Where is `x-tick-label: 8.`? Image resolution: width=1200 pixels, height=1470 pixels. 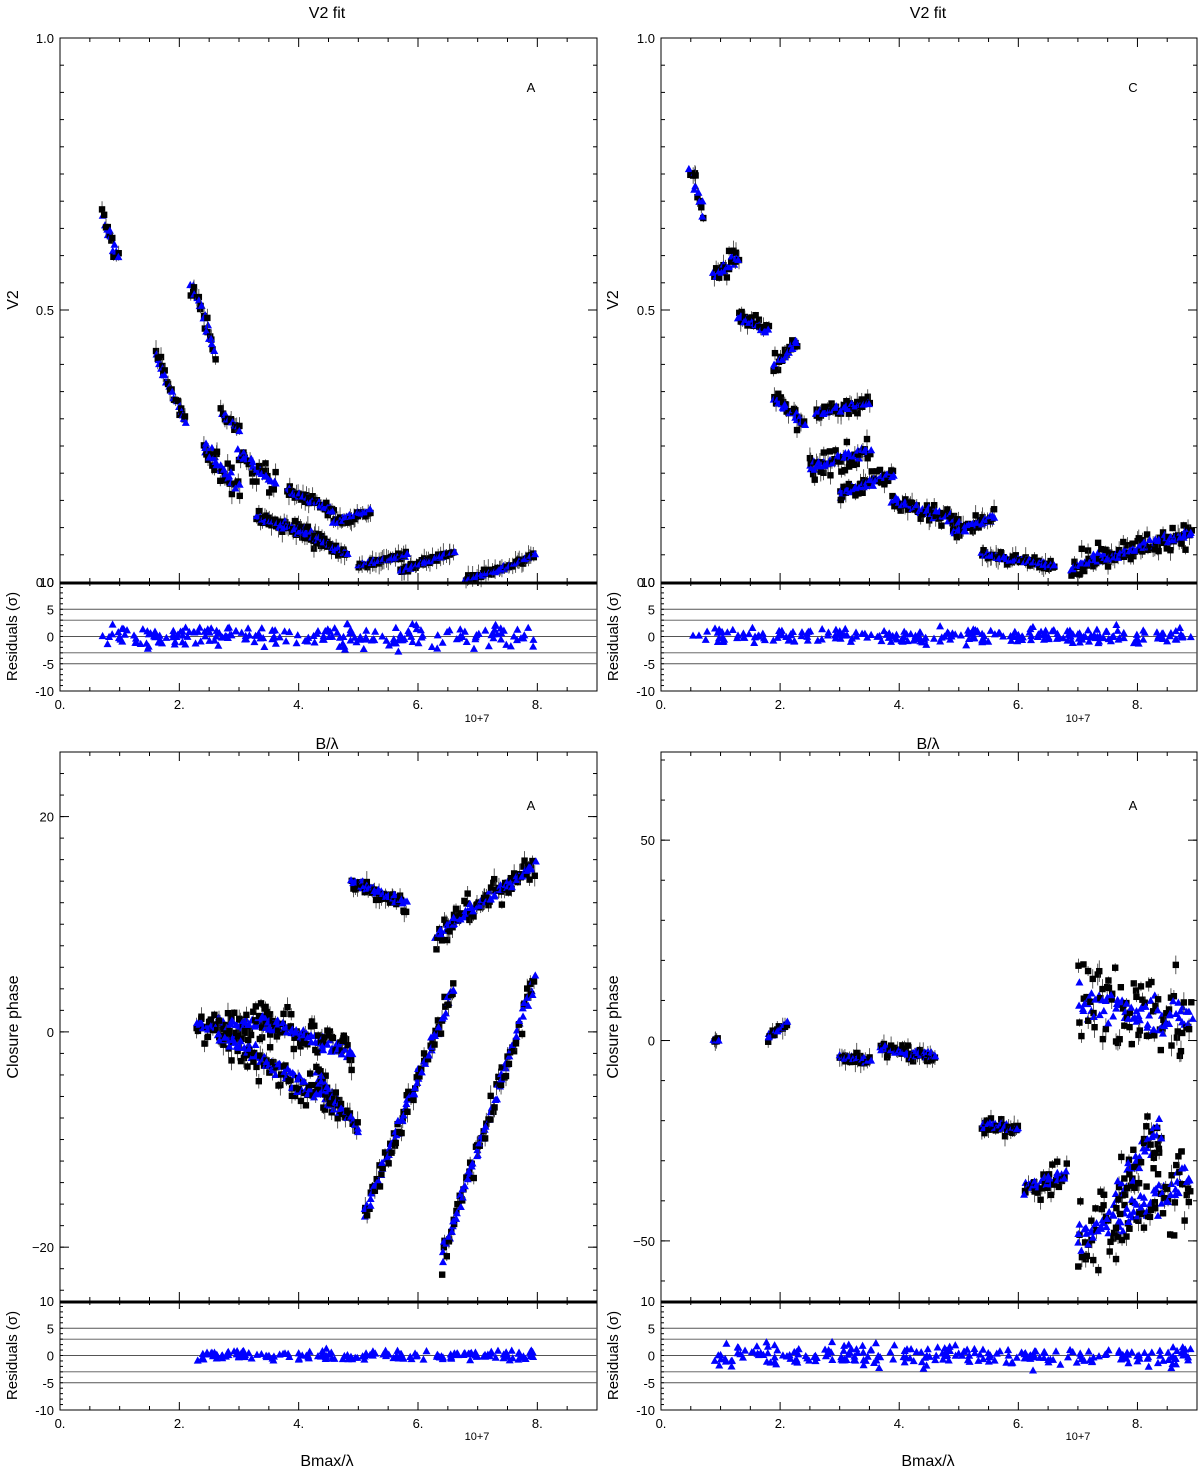 x-tick-label: 8. is located at coordinates (537, 704).